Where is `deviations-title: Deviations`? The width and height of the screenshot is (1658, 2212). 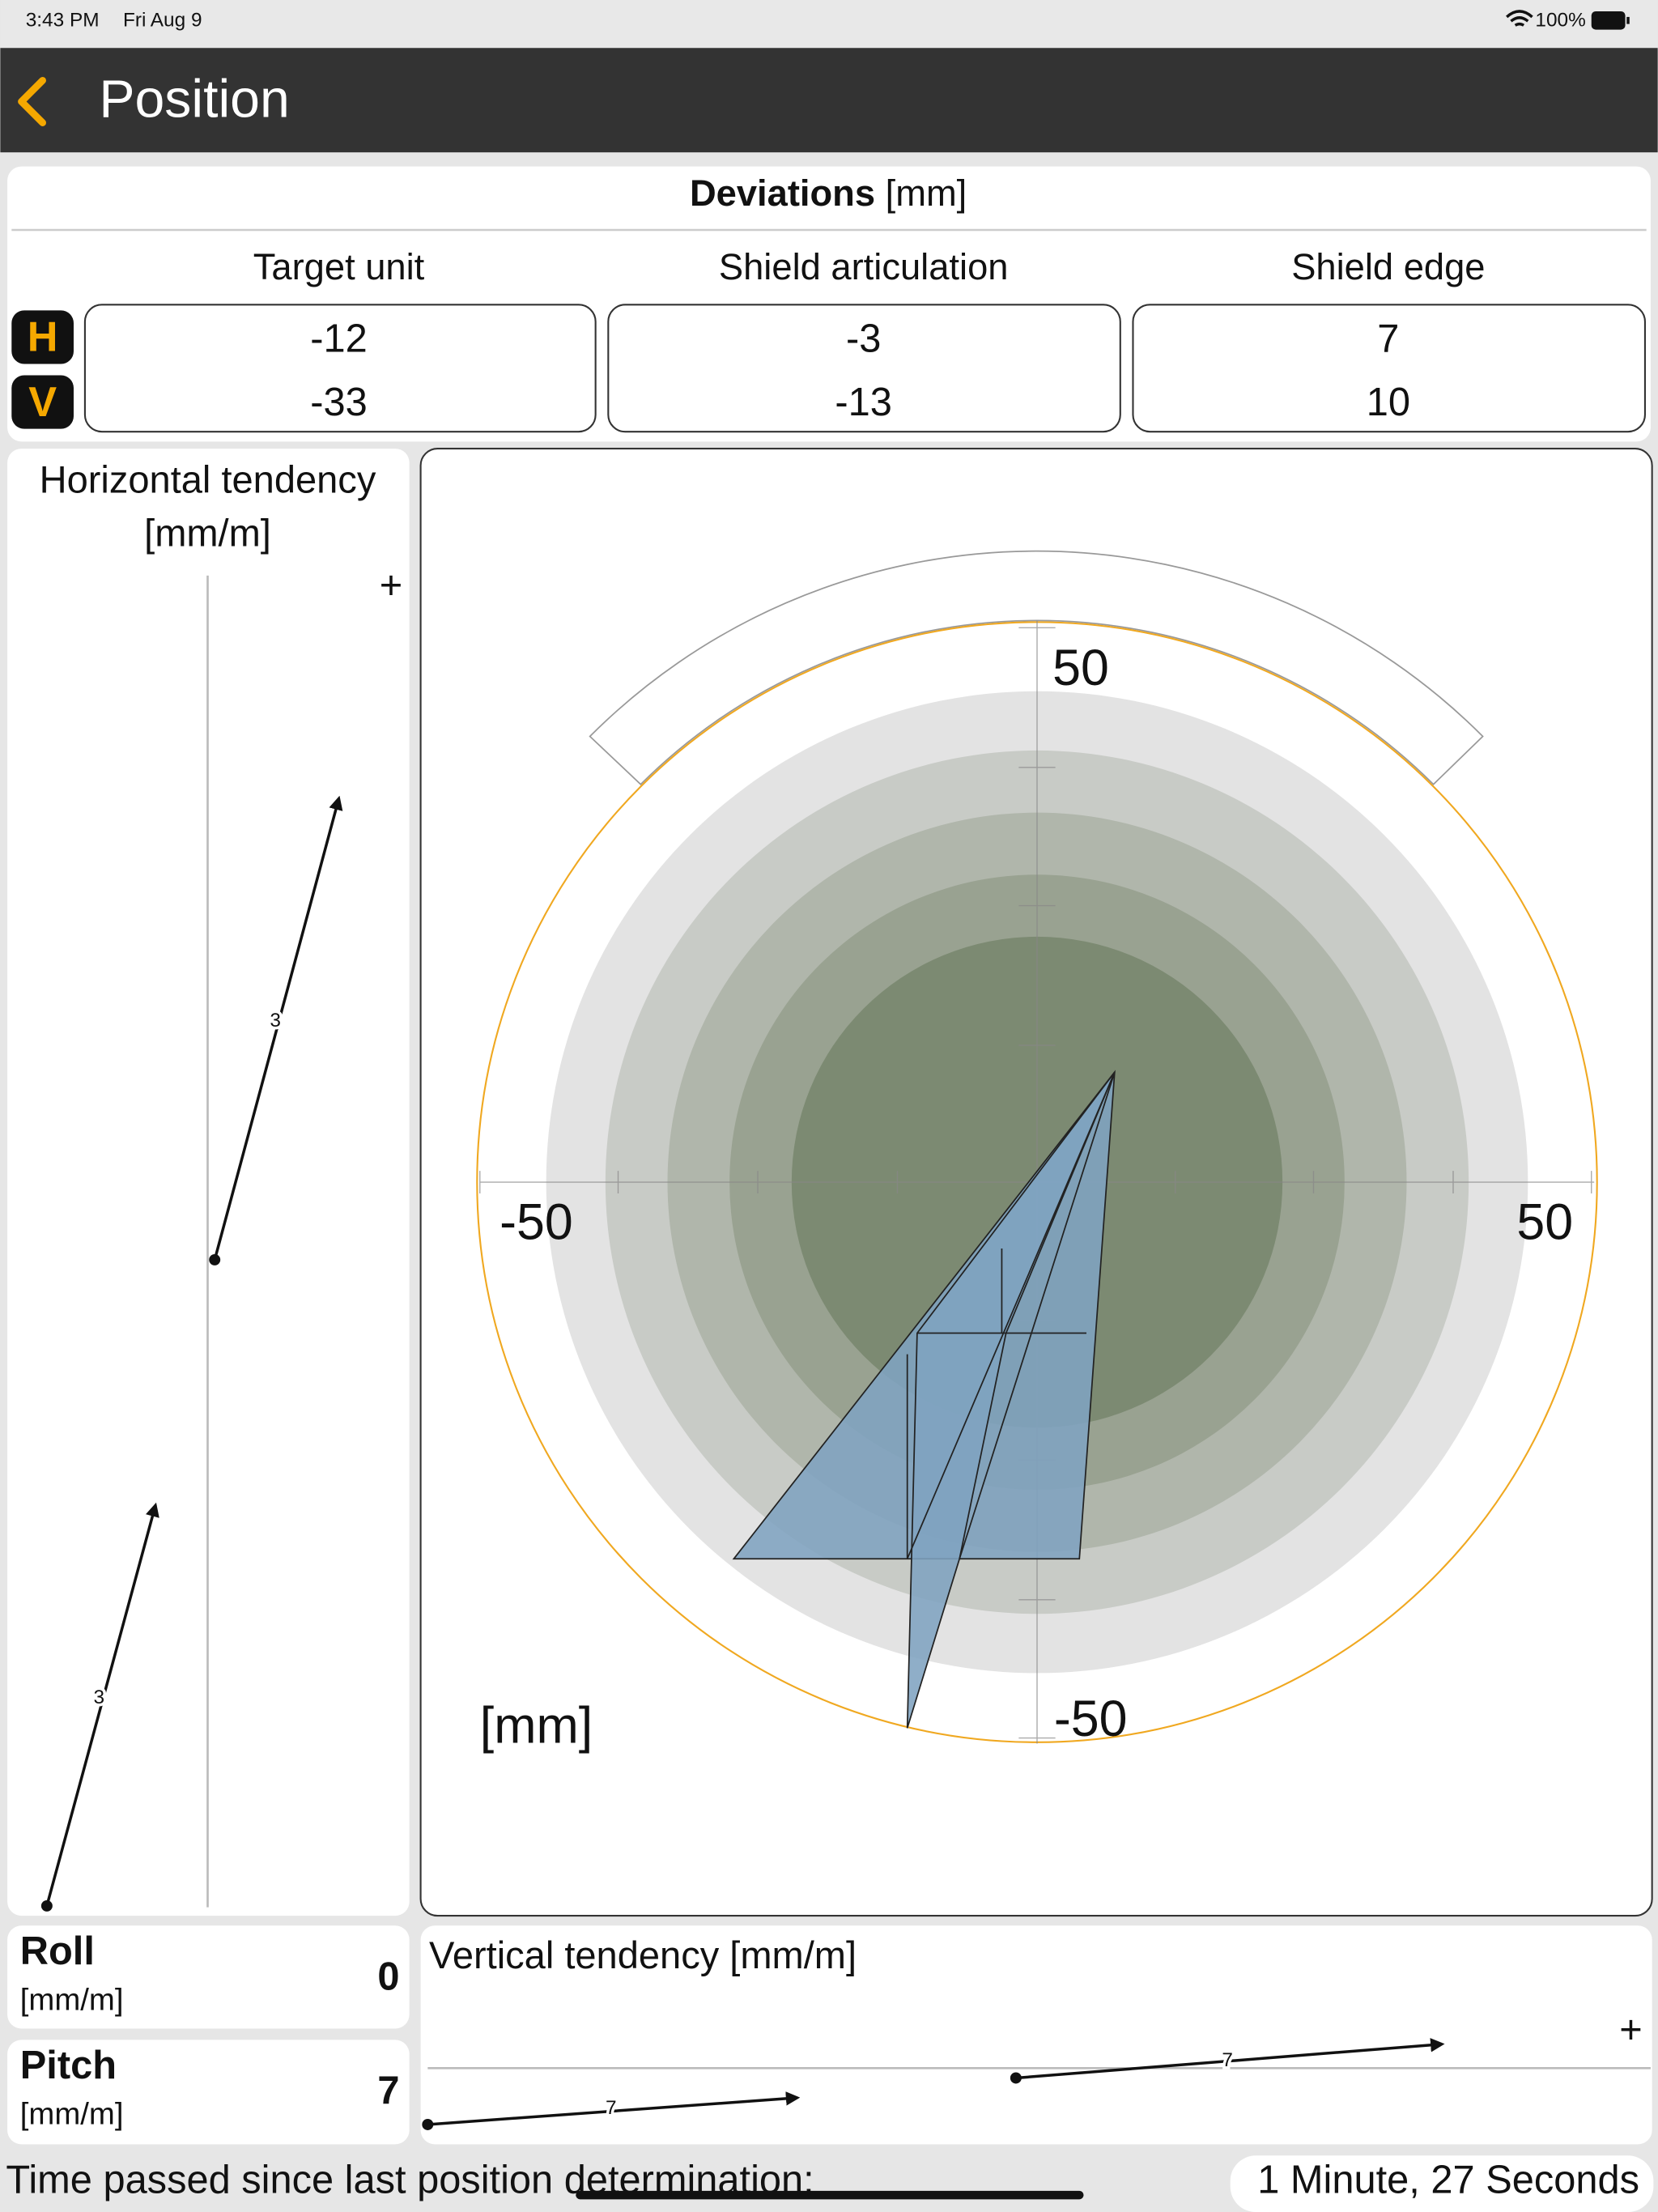 deviations-title: Deviations is located at coordinates (782, 193).